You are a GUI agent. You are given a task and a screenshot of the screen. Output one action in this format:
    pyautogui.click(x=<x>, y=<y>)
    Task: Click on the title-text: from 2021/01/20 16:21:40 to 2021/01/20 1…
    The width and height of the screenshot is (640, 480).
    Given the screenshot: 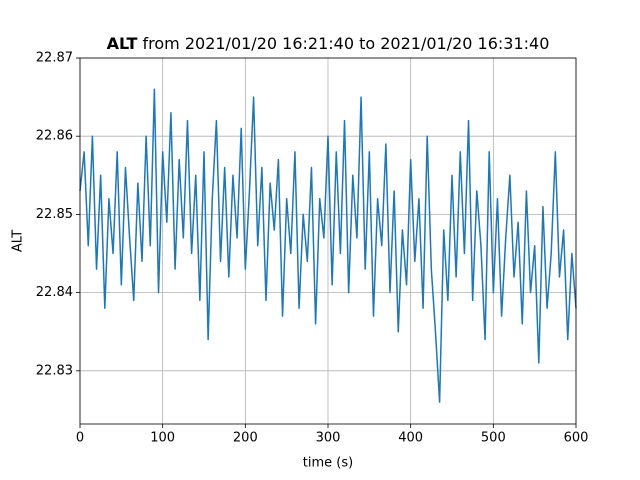 What is the action you would take?
    pyautogui.click(x=346, y=43)
    